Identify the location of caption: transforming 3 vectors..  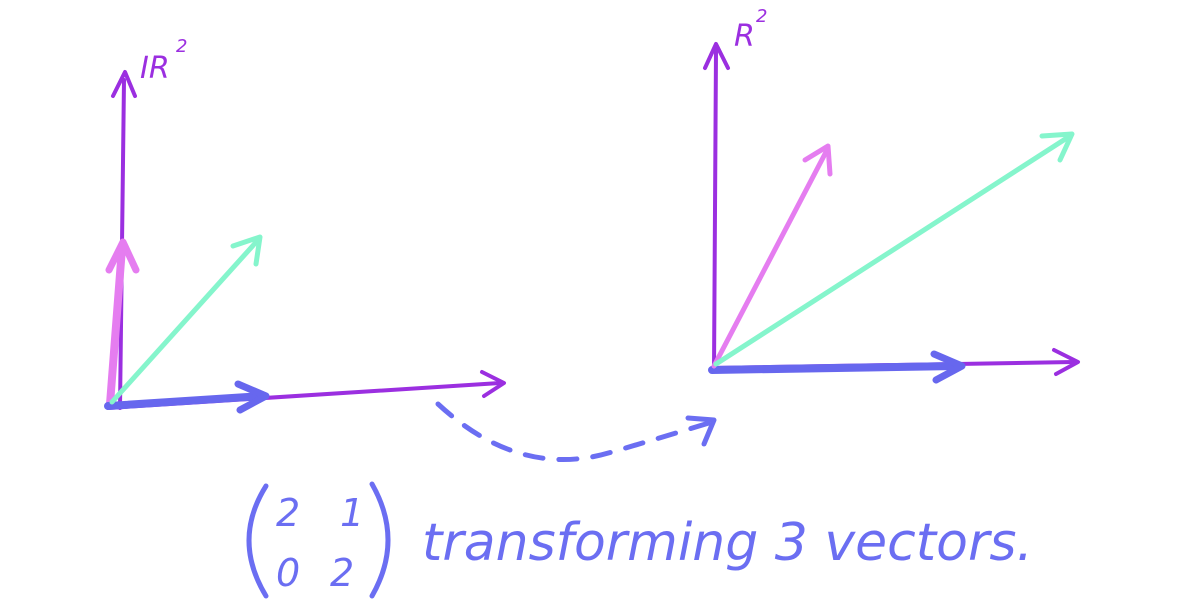
(727, 543).